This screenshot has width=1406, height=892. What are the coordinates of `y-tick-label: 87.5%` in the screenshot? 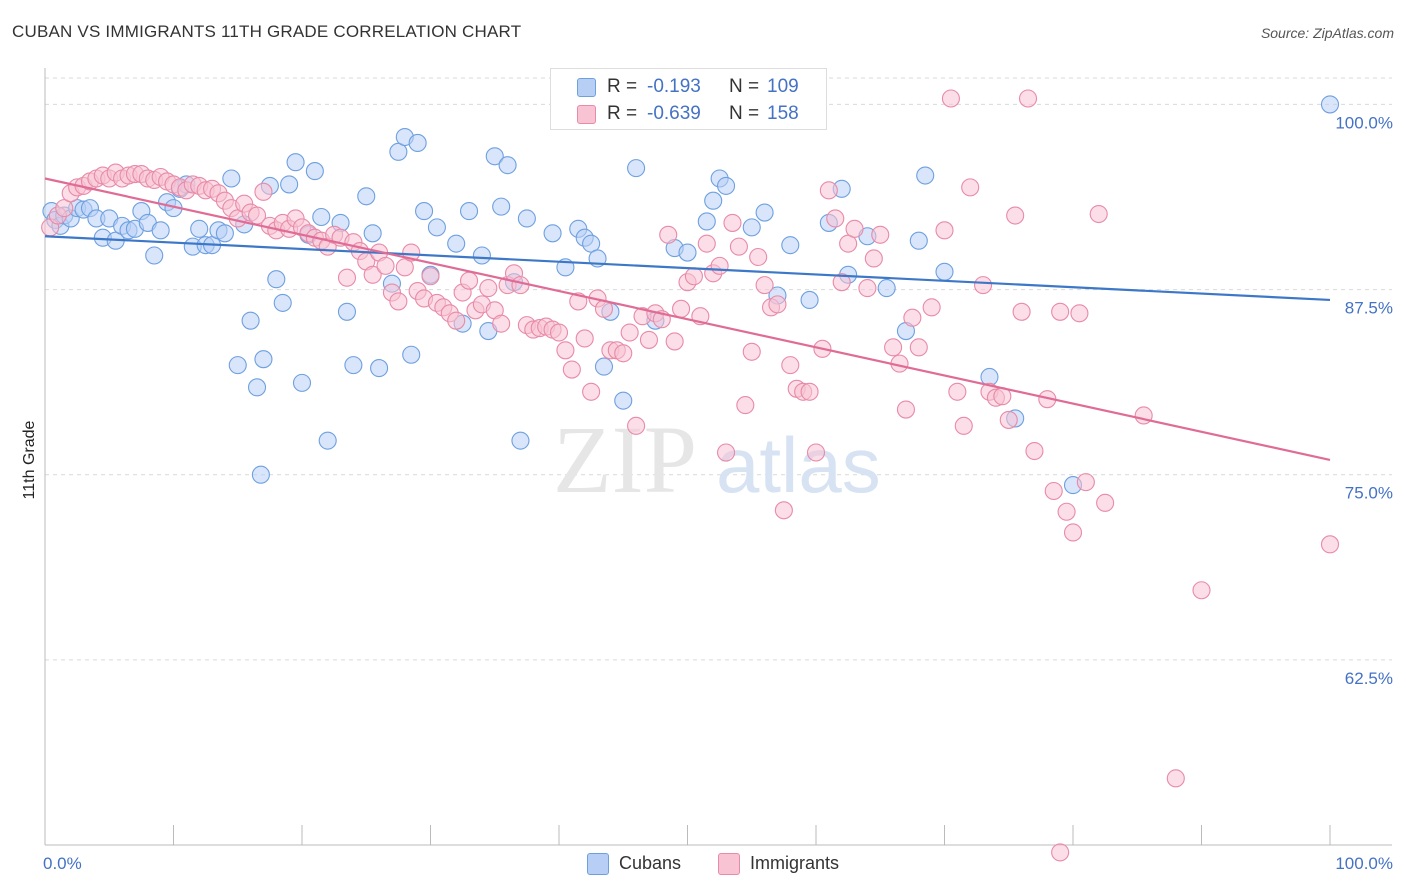 It's located at (1369, 308).